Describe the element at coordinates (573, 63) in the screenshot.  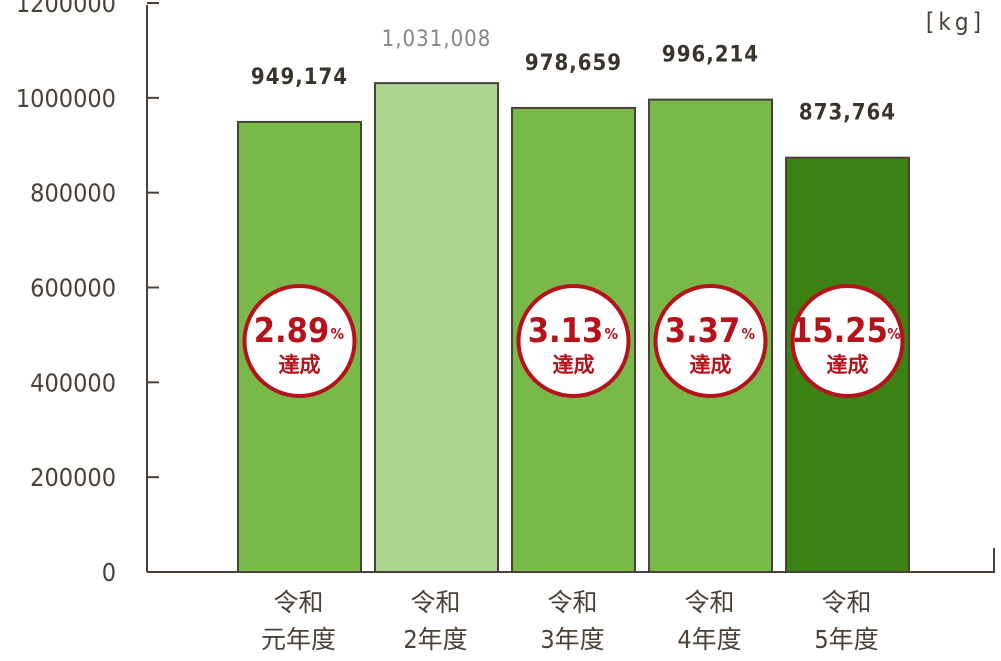
I see `bar-value-label: 978,659` at that location.